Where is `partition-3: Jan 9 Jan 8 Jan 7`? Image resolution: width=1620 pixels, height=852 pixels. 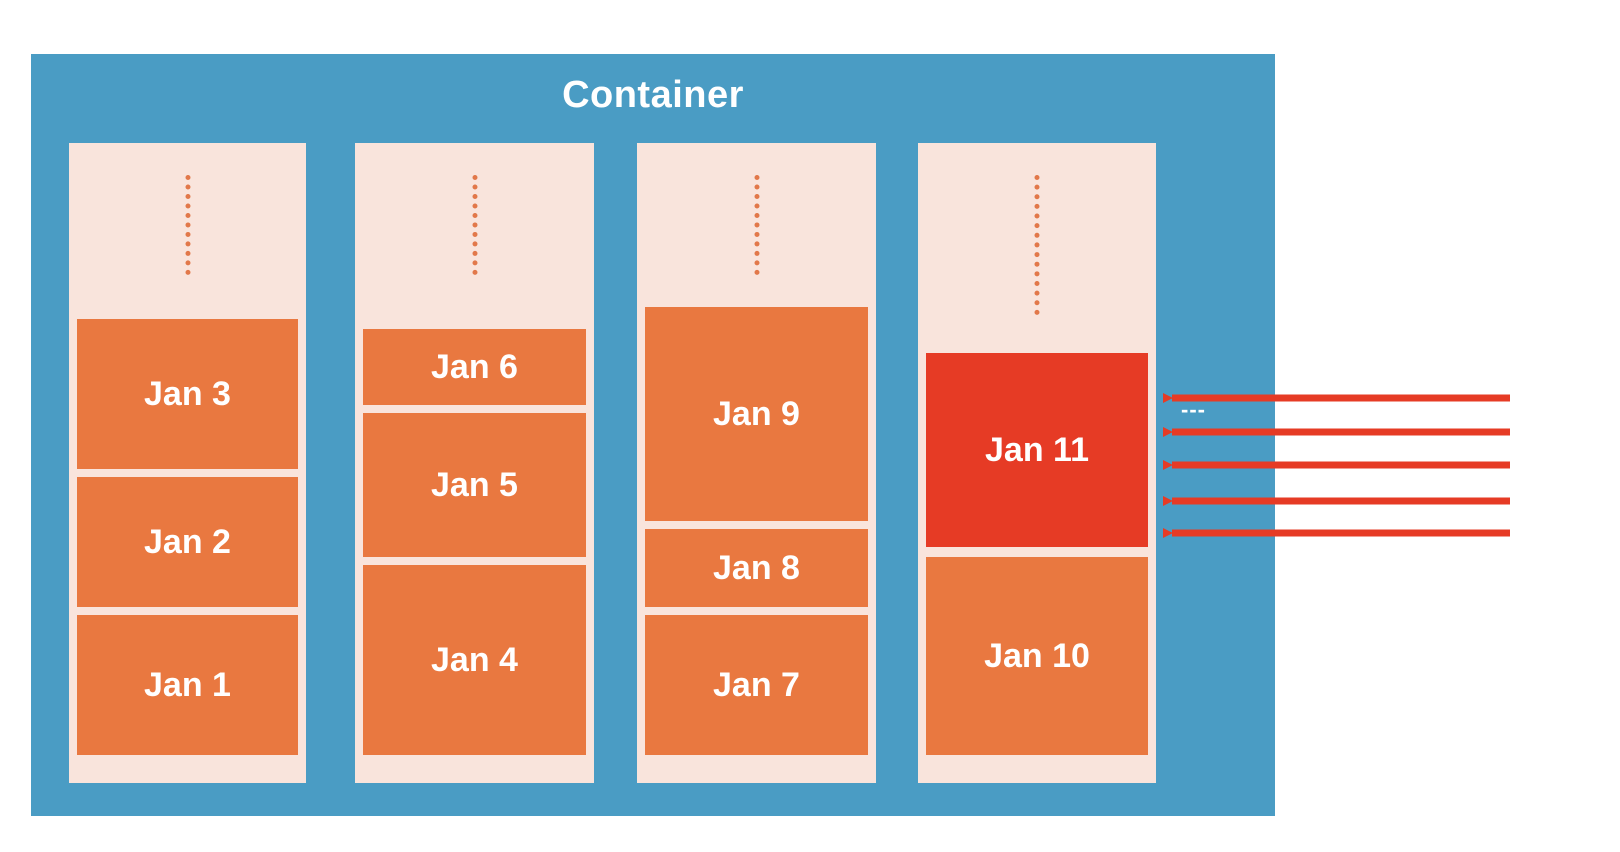 partition-3: Jan 9 Jan 8 Jan 7 is located at coordinates (756, 463).